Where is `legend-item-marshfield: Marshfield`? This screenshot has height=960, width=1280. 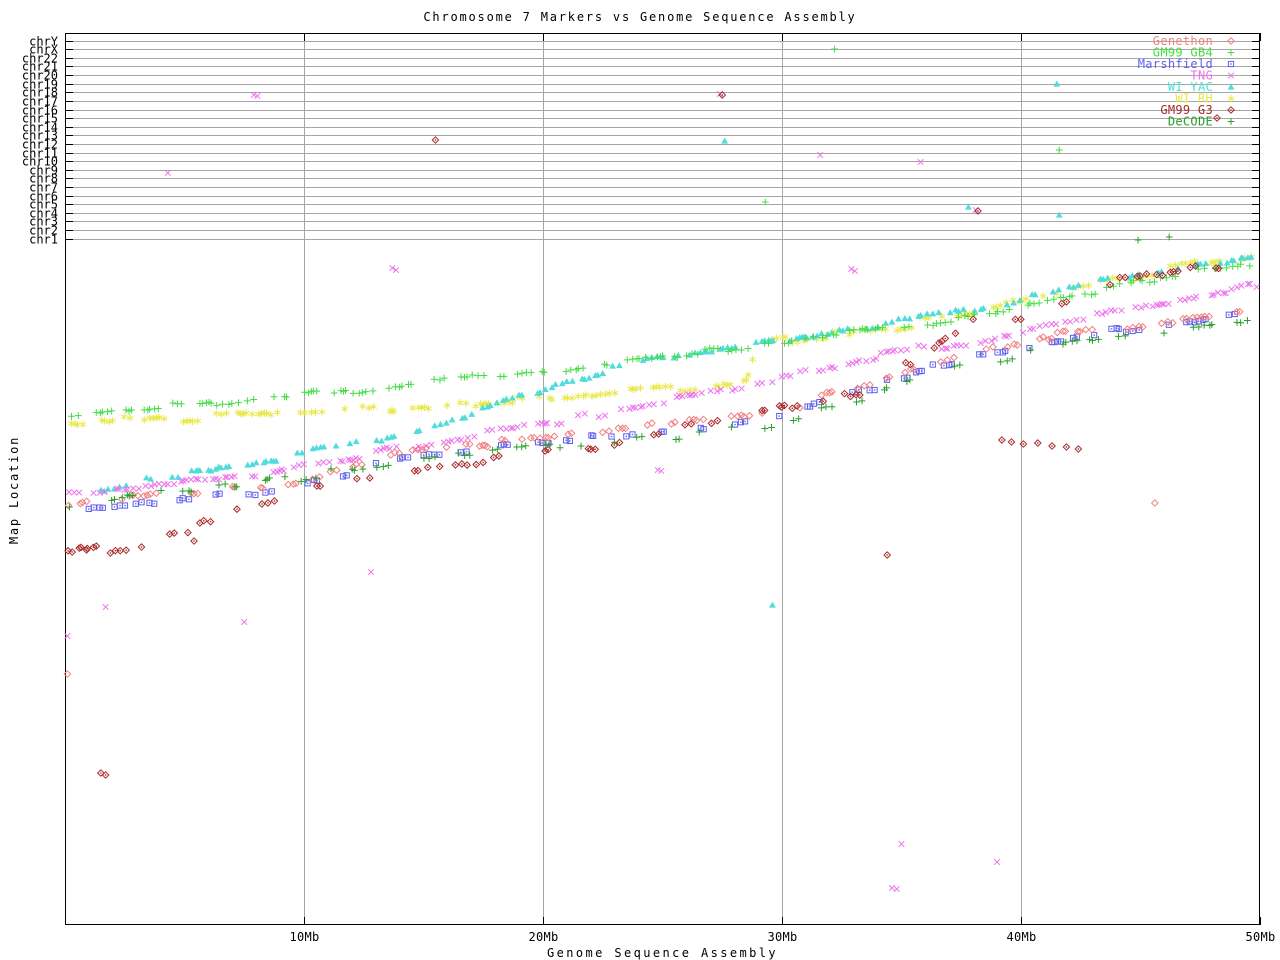
legend-item-marshfield: Marshfield is located at coordinates (1186, 64).